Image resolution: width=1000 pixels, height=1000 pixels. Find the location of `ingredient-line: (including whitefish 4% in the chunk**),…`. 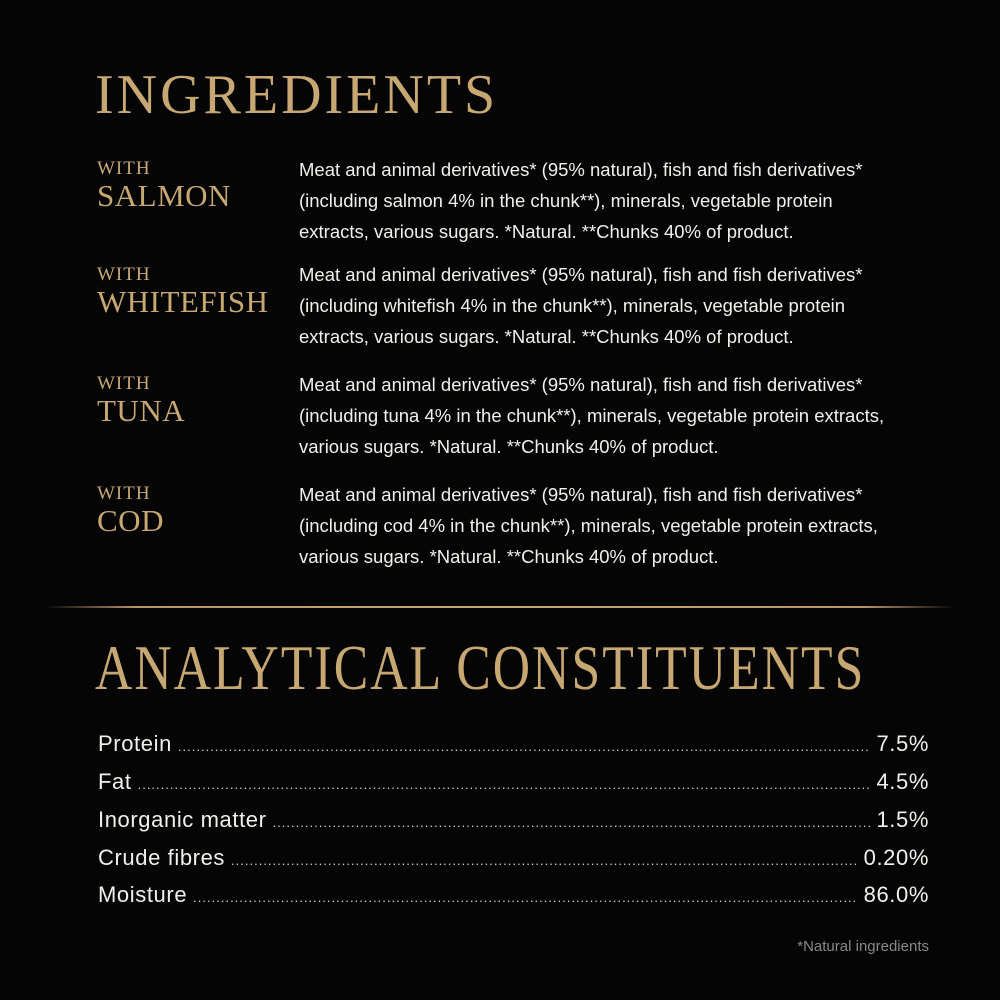

ingredient-line: (including whitefish 4% in the chunk**),… is located at coordinates (572, 305).